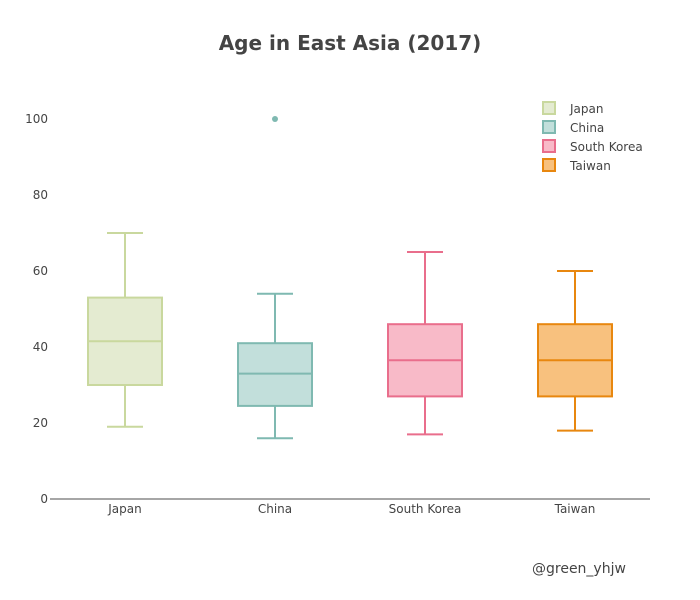 The image size is (700, 600). What do you see at coordinates (275, 119) in the screenshot?
I see `outlier-point` at bounding box center [275, 119].